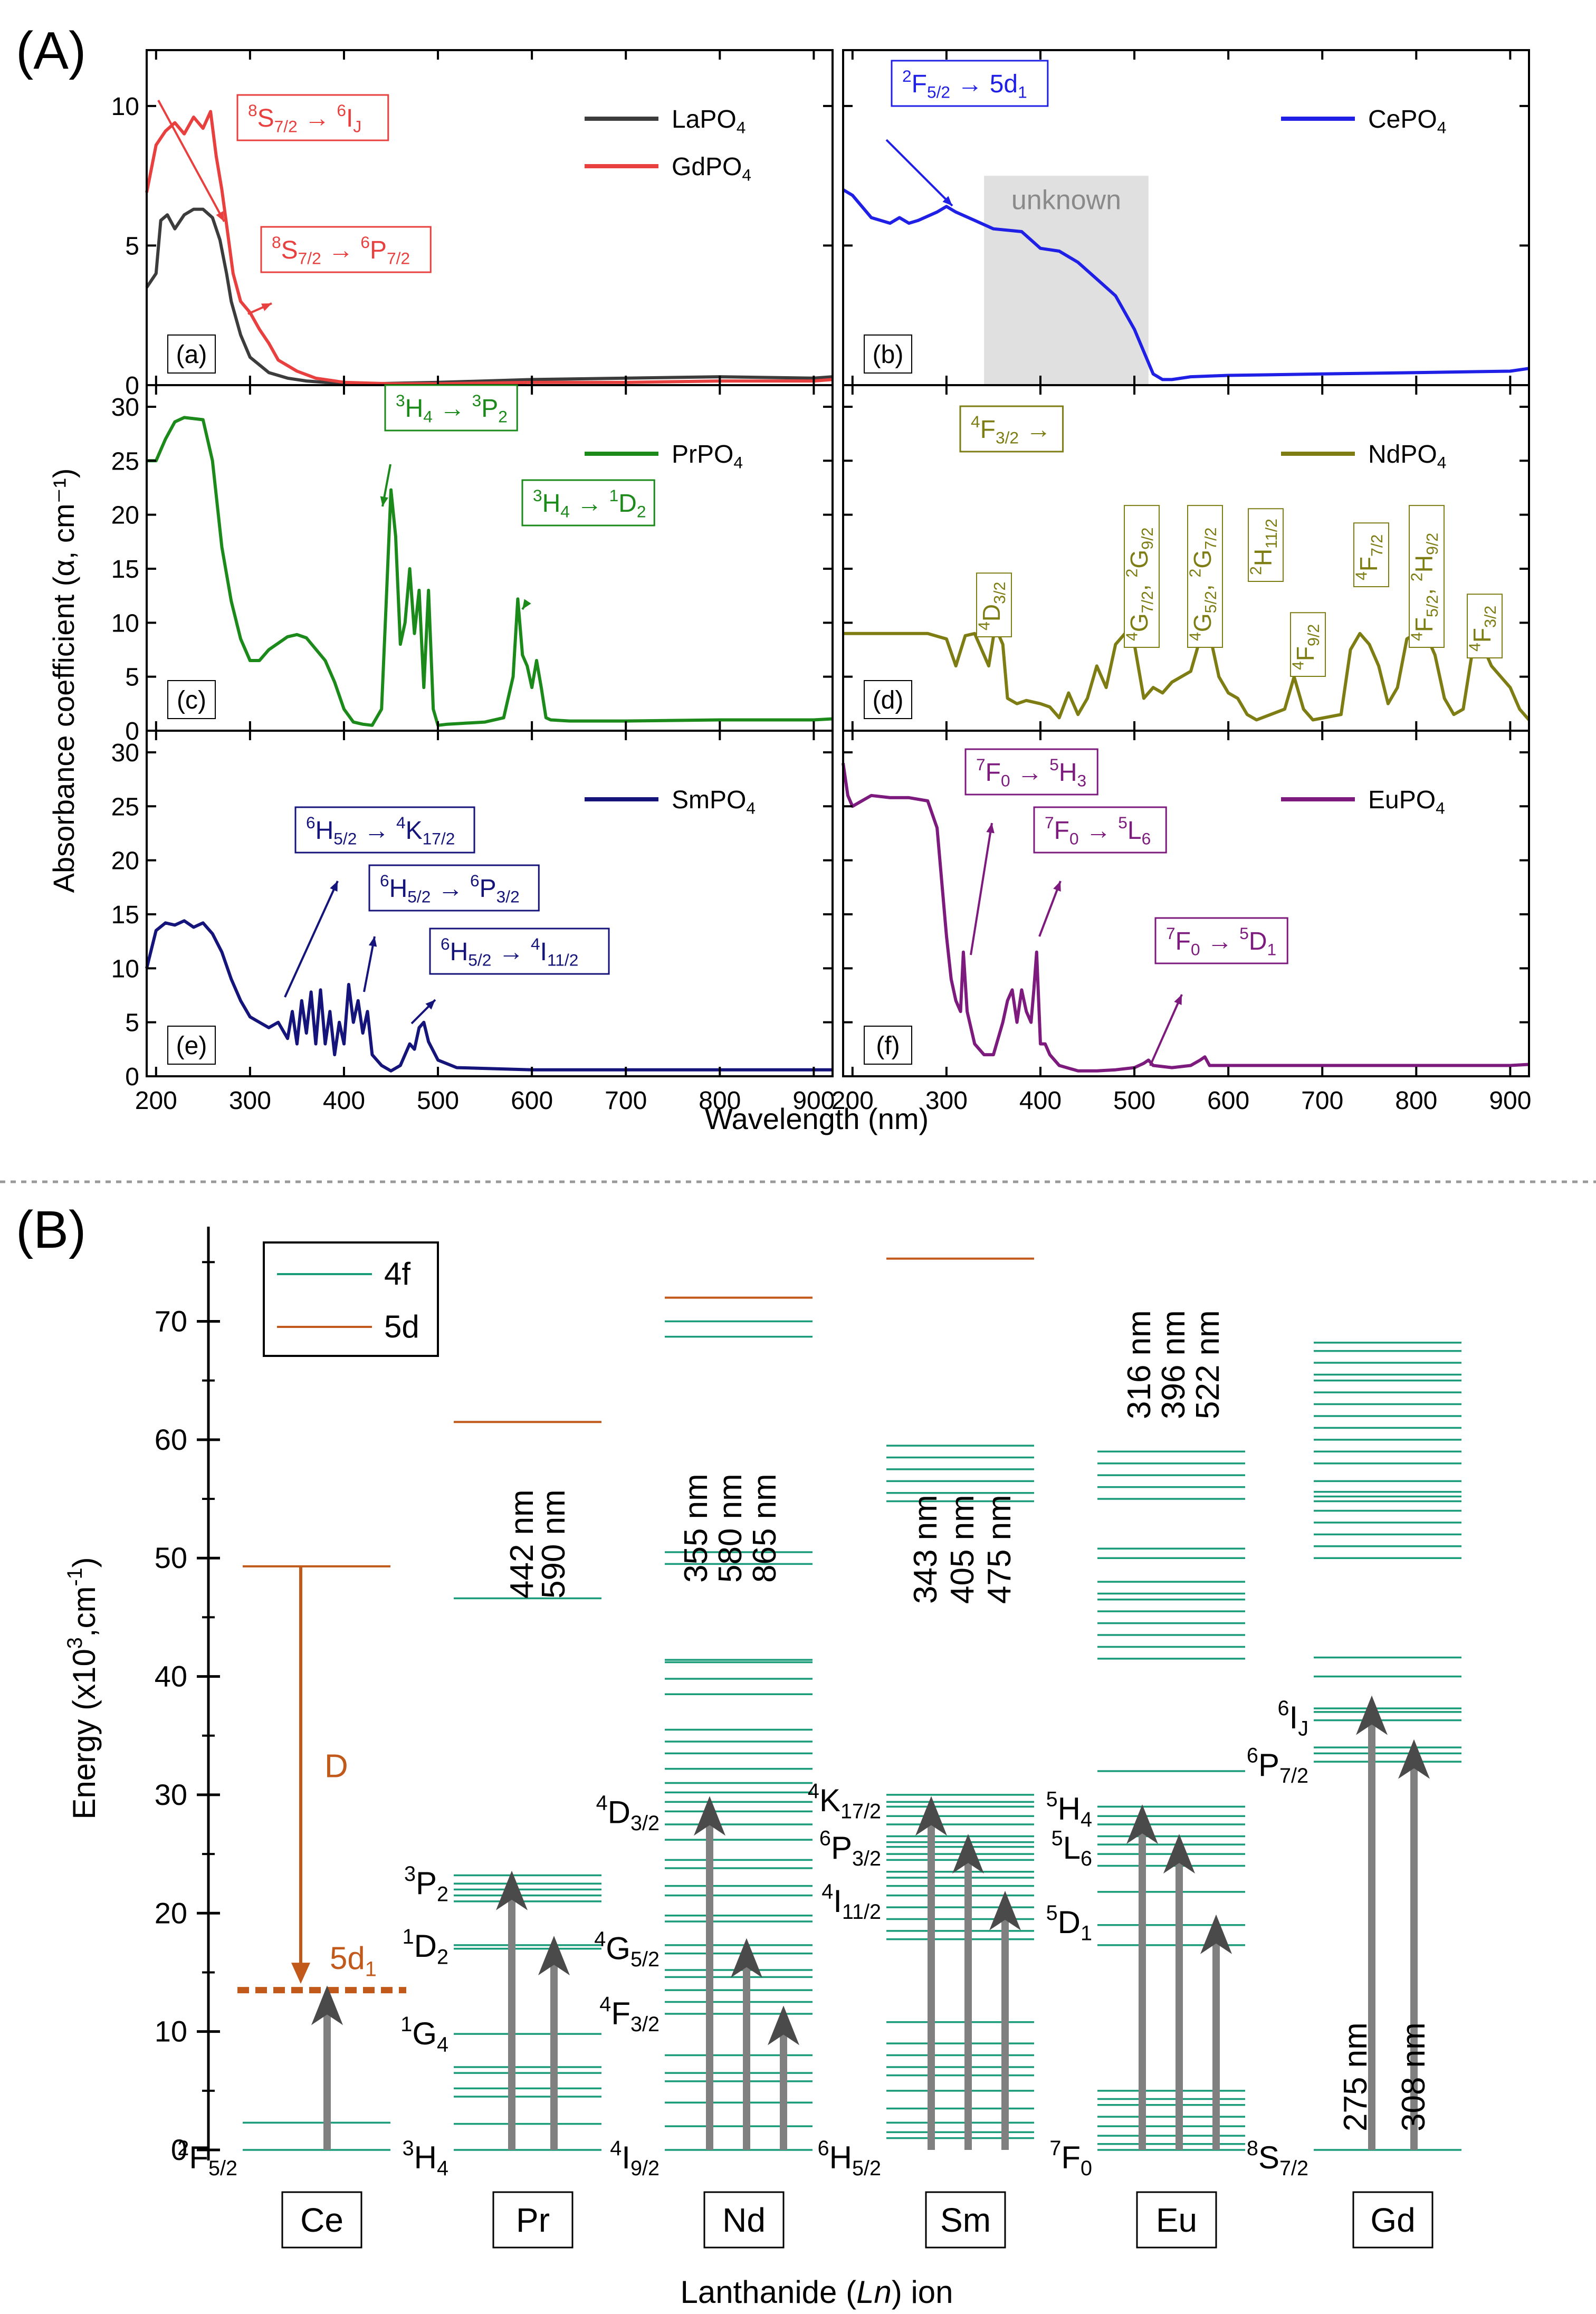 This screenshot has height=2314, width=1596. I want to click on x-tick-label: 500, so click(438, 1101).